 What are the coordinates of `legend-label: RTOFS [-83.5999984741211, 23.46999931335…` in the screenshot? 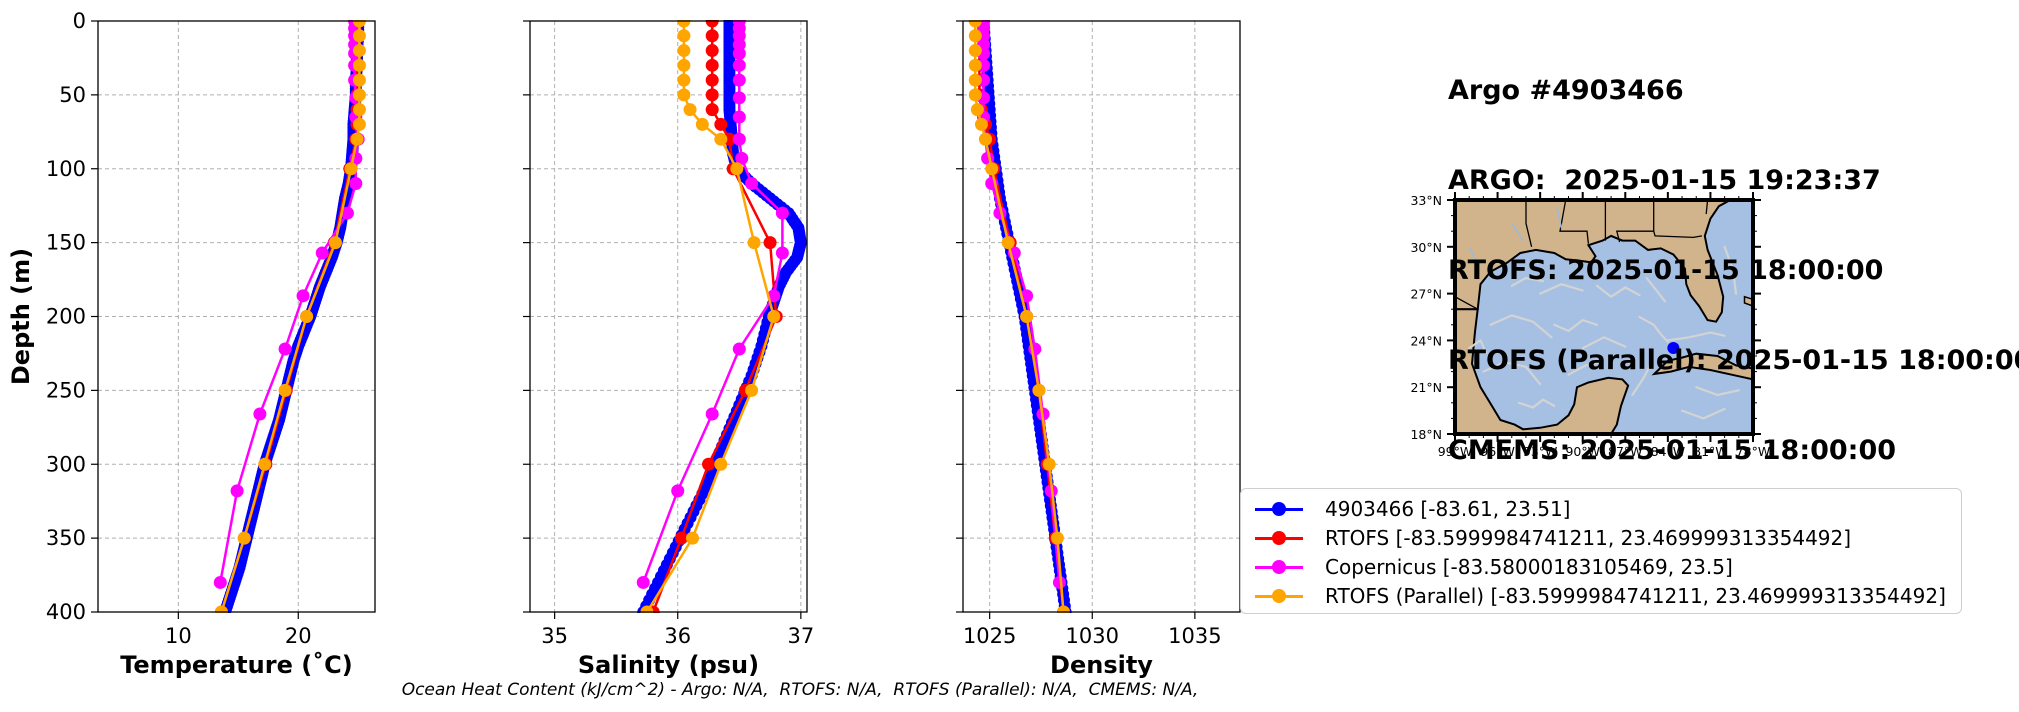 It's located at (1588, 538).